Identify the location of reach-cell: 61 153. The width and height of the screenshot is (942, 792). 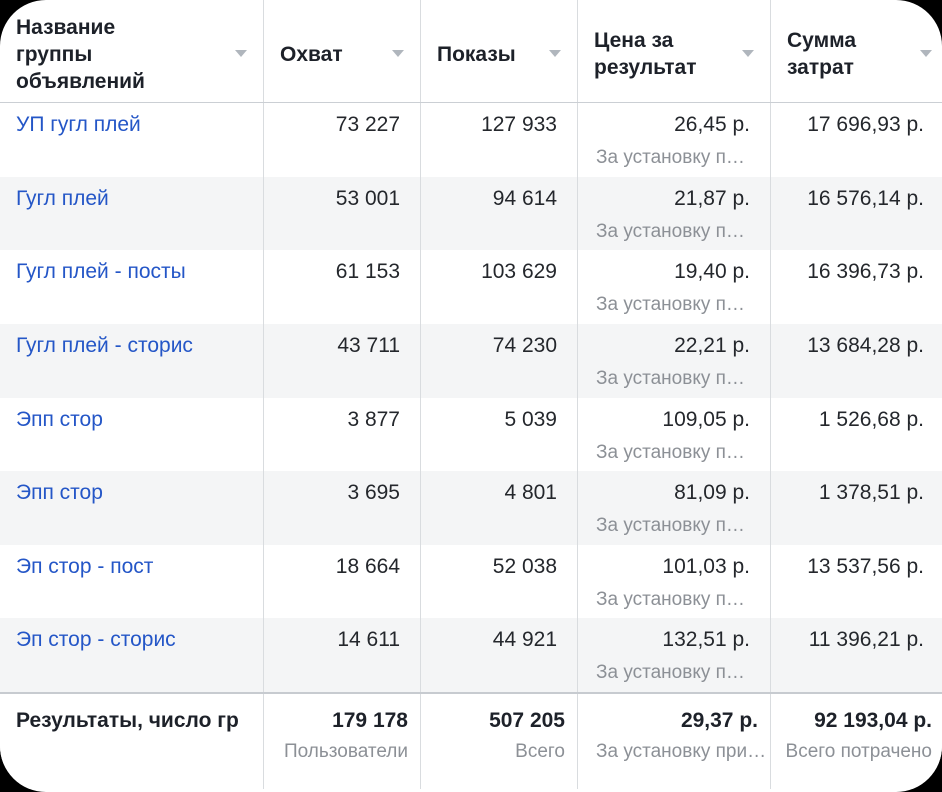
(341, 287).